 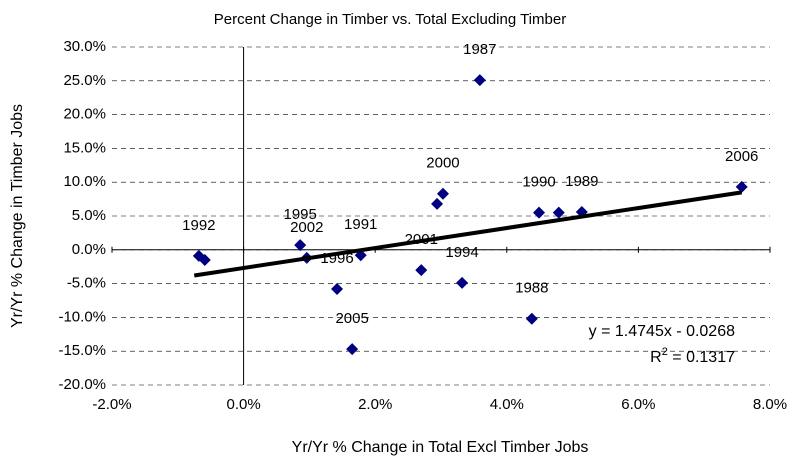 I want to click on x-axis-label: Yr/Yr % Change in Total Excl Timber Jobs, so click(x=440, y=447).